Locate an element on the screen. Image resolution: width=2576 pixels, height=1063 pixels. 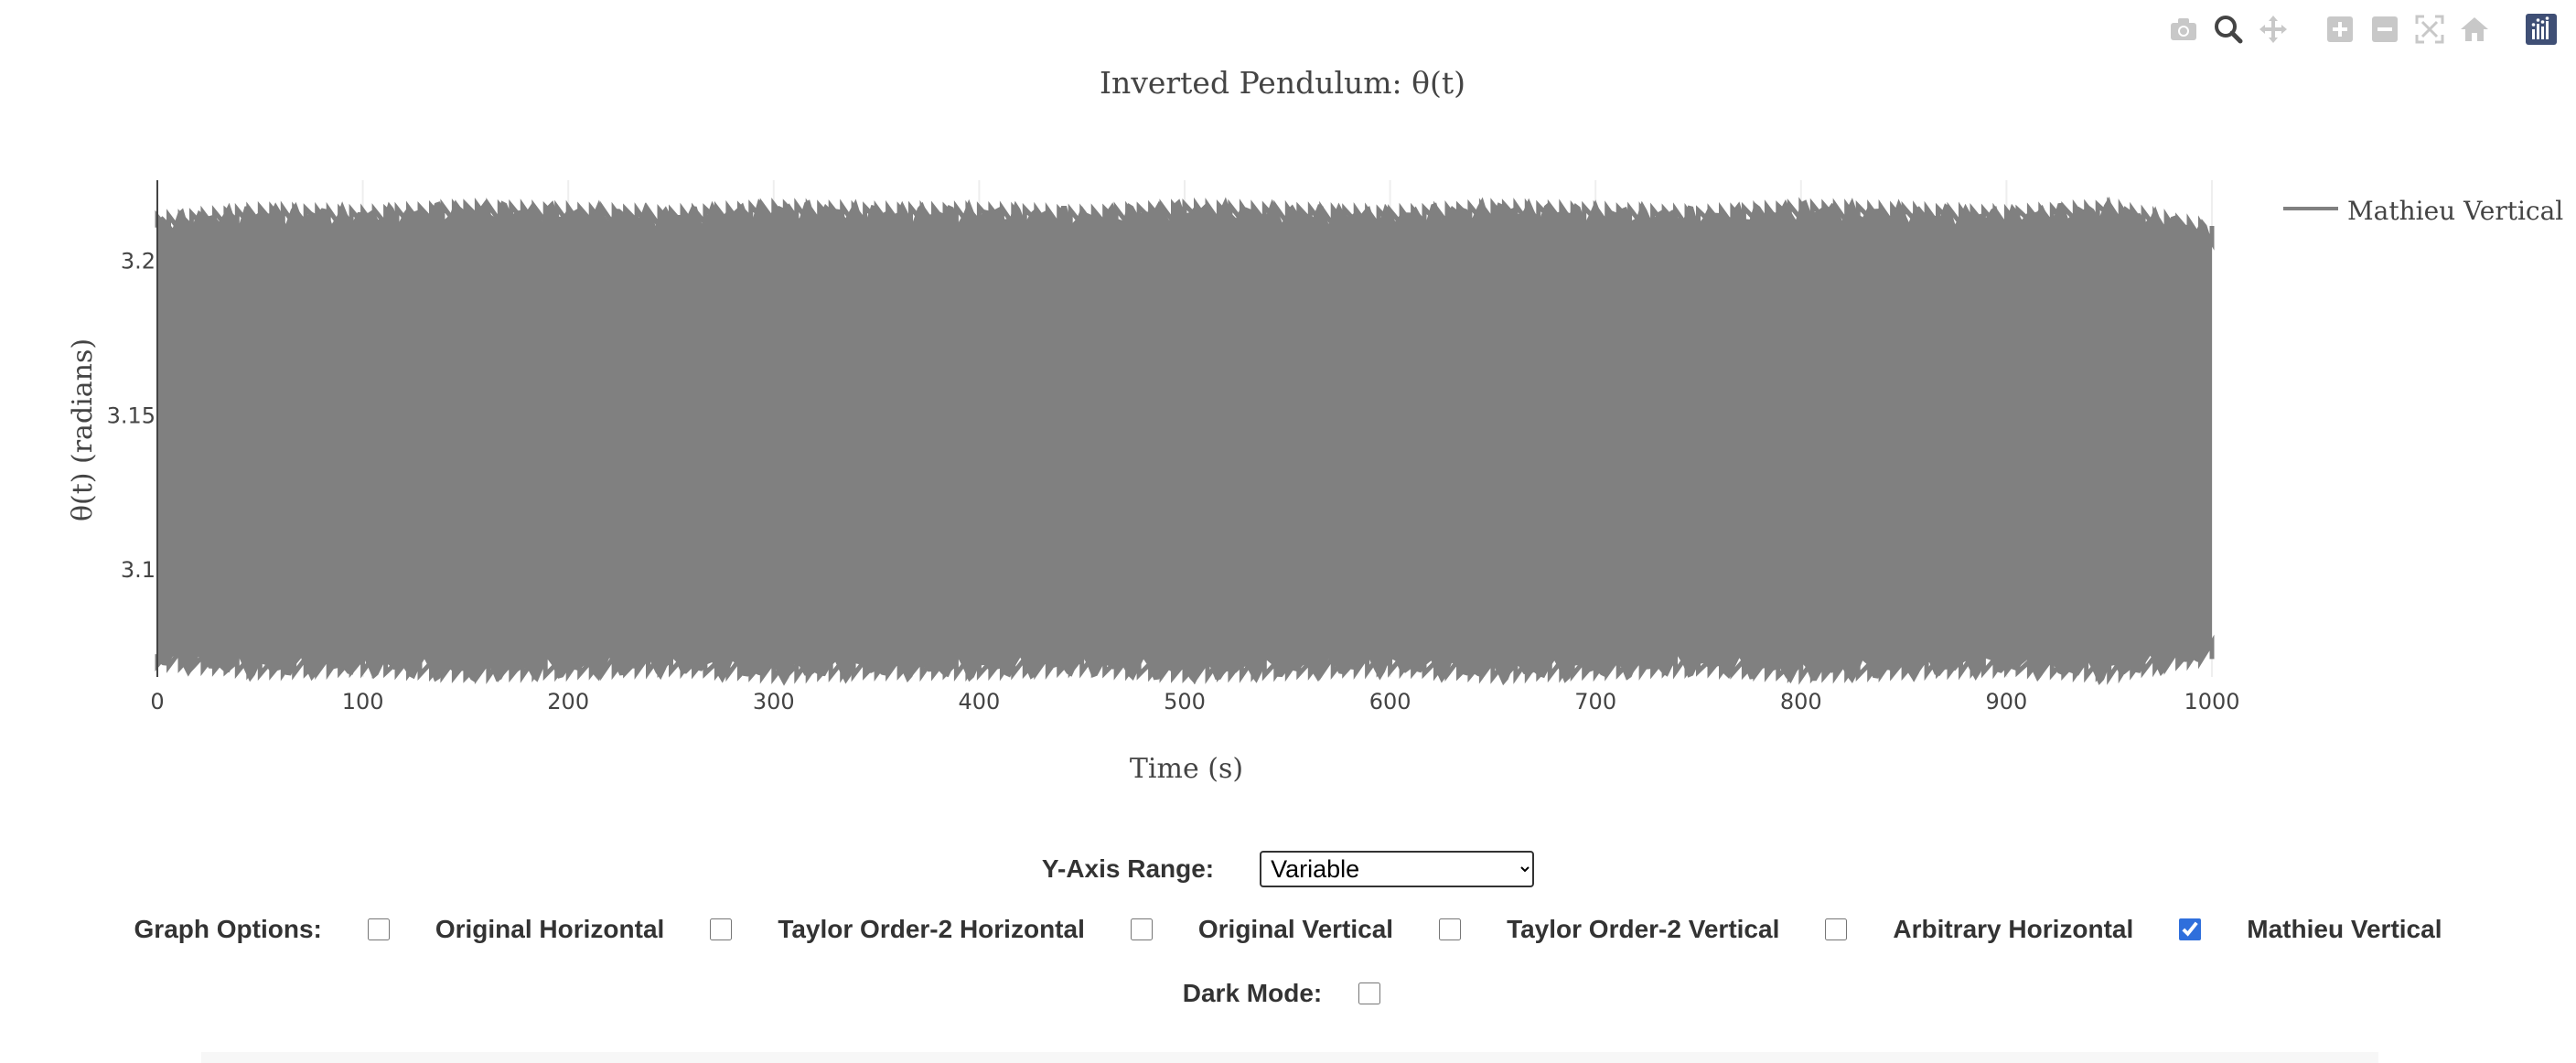
option-label: Original Horizontal is located at coordinates (550, 929).